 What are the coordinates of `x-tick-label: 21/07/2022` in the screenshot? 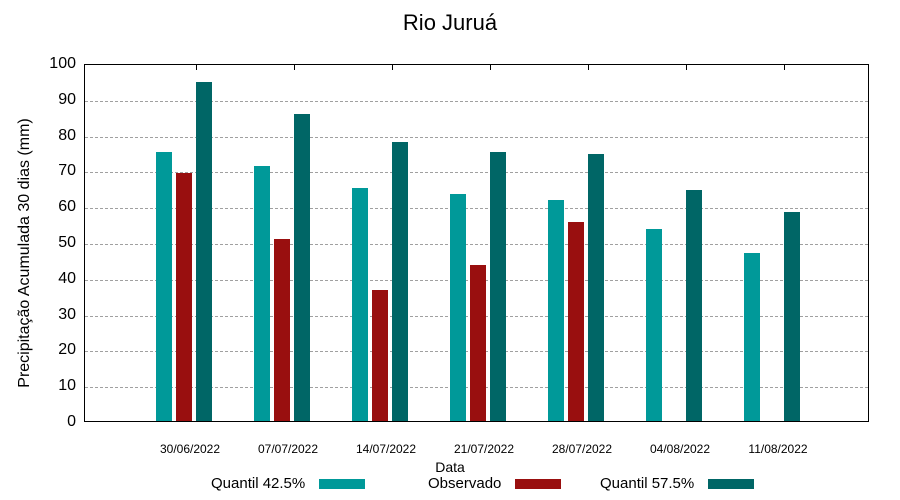 It's located at (484, 449).